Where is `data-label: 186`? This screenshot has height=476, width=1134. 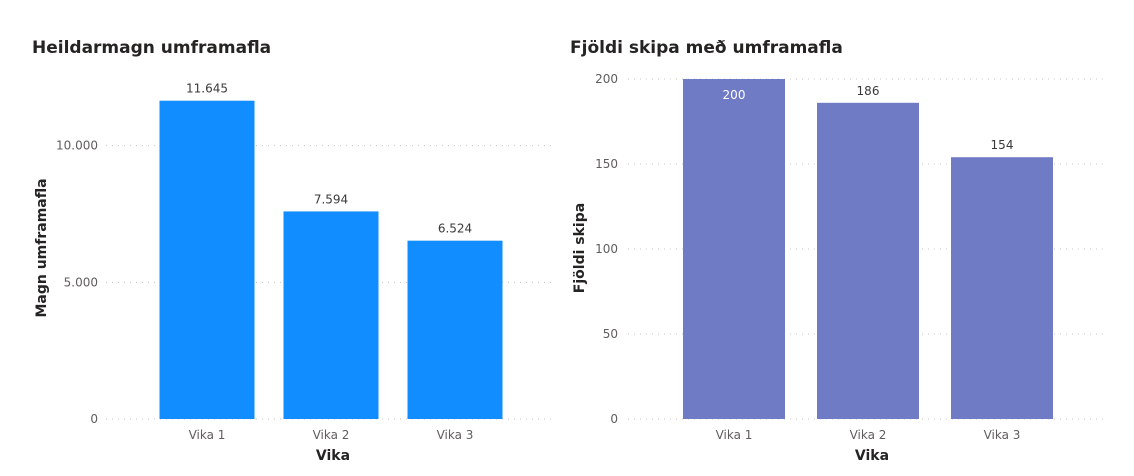 data-label: 186 is located at coordinates (868, 91).